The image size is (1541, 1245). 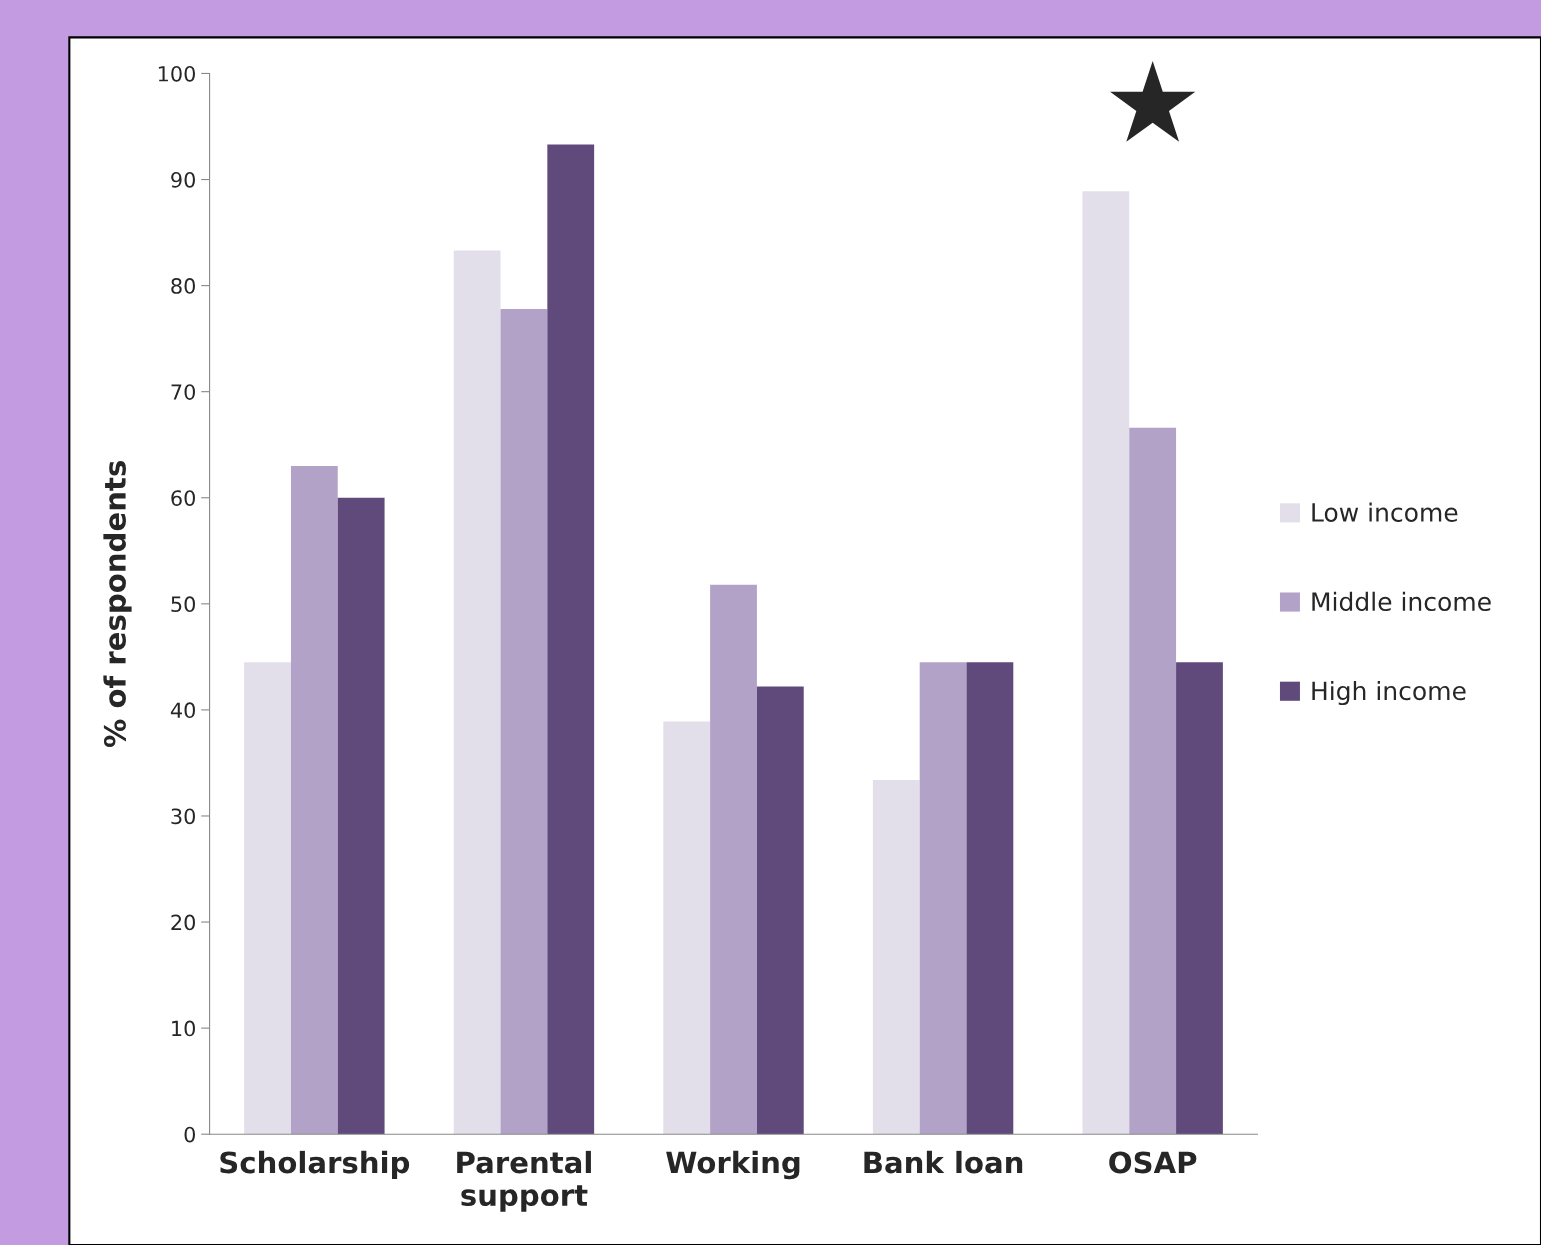 What do you see at coordinates (943, 1162) in the screenshot?
I see `x-tick-label: Bank loan` at bounding box center [943, 1162].